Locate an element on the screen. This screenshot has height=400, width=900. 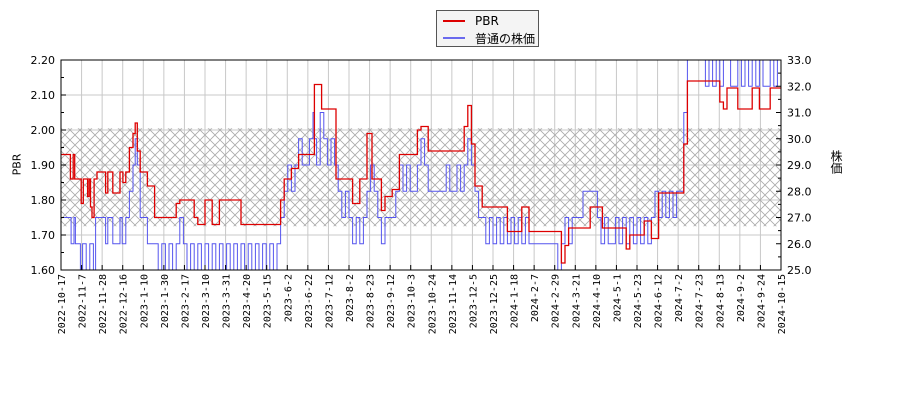
svg-text: 2023-1-30 is located at coordinates (165, 301).